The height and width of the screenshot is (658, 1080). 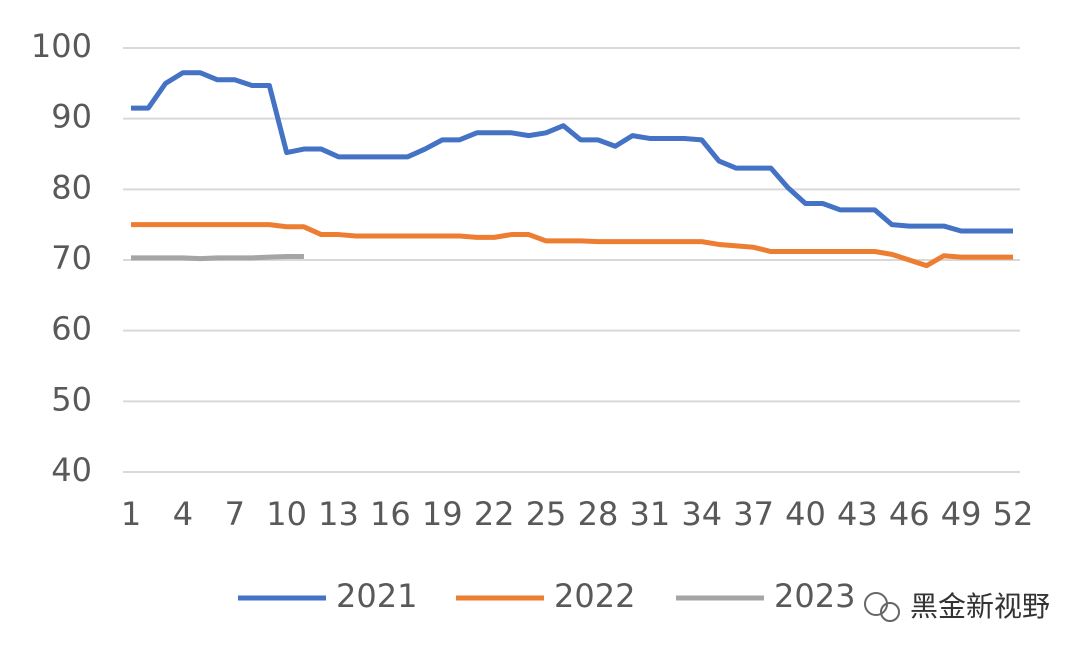 What do you see at coordinates (71, 470) in the screenshot?
I see `y-tick-label: 40` at bounding box center [71, 470].